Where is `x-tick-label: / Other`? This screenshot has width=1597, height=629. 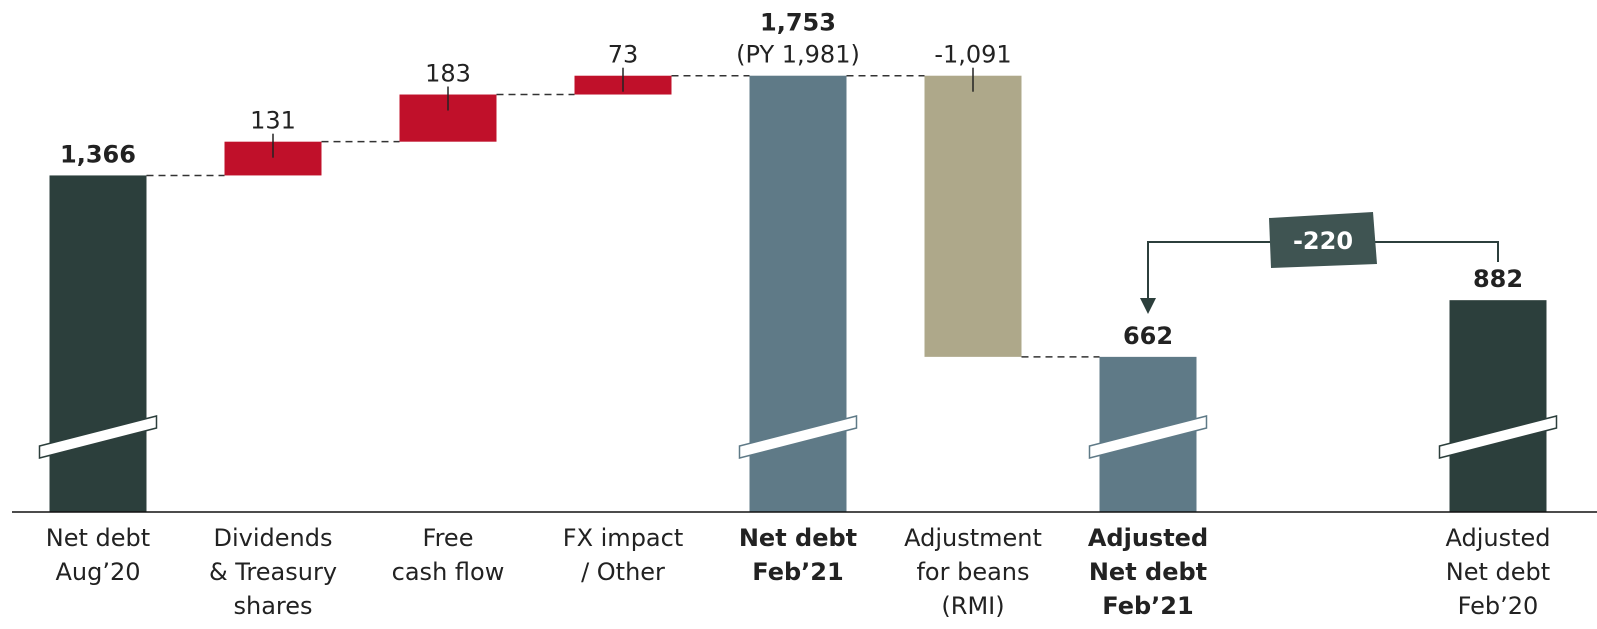
x-tick-label: / Other is located at coordinates (623, 572).